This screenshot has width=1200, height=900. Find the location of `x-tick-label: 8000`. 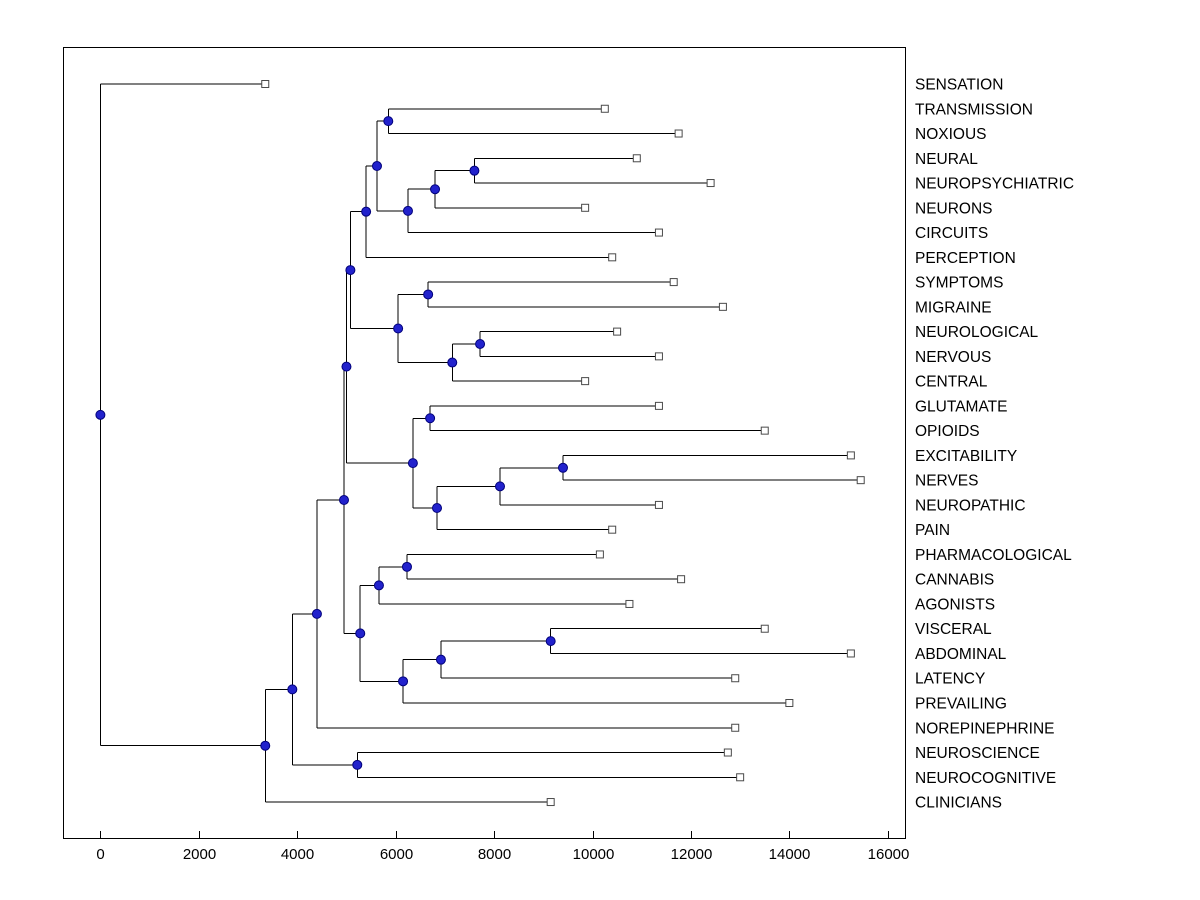

x-tick-label: 8000 is located at coordinates (494, 854).